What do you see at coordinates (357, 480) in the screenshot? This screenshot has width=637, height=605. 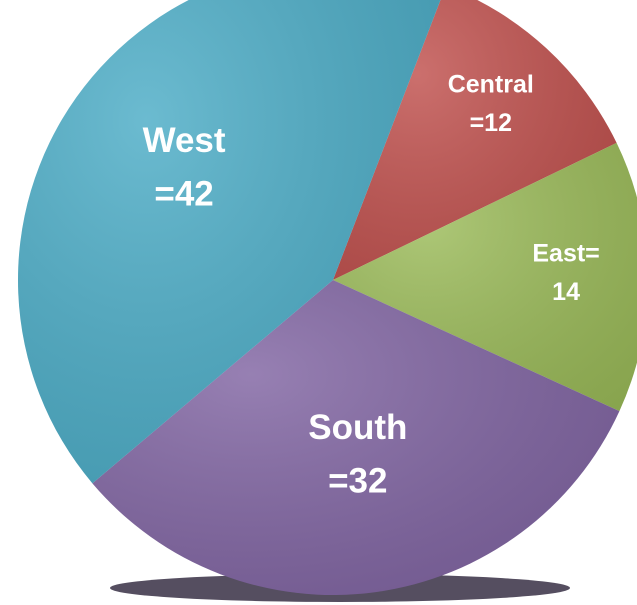 I see `value-label: =32` at bounding box center [357, 480].